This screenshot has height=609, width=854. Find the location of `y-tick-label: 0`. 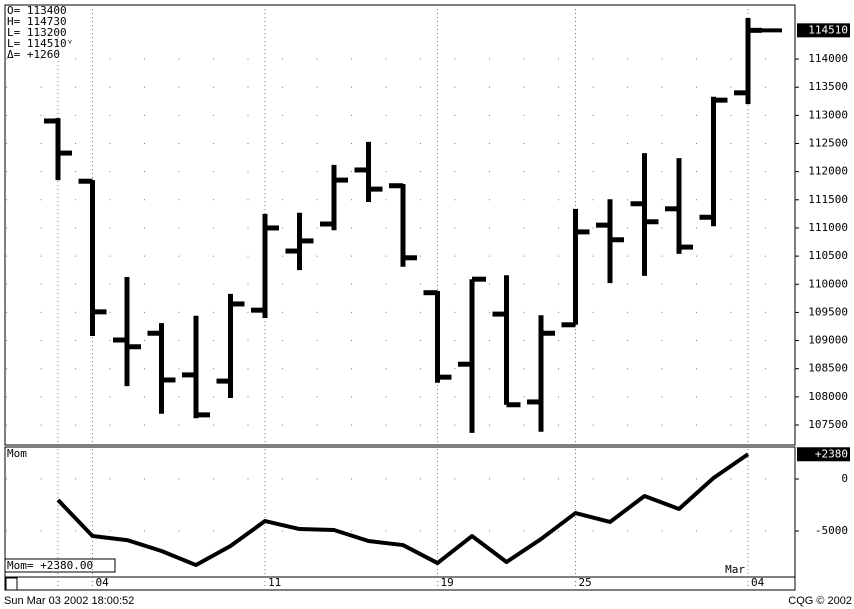

y-tick-label: 0 is located at coordinates (844, 478).